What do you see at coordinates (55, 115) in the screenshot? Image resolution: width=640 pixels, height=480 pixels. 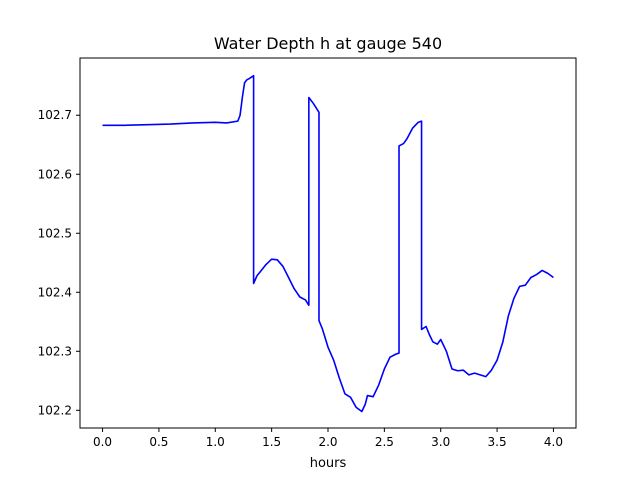 I see `y-tick-label: 102.7` at bounding box center [55, 115].